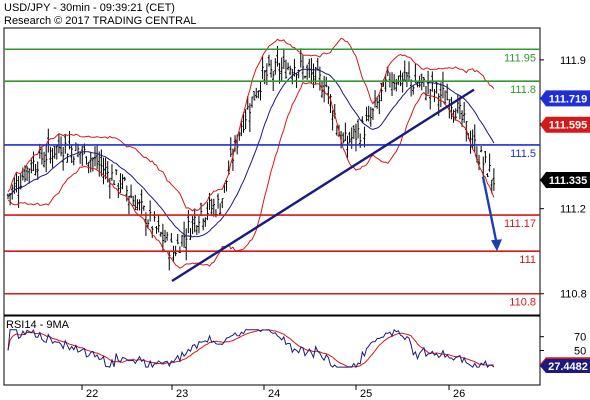 The height and width of the screenshot is (400, 590). Describe the element at coordinates (274, 394) in the screenshot. I see `x-tick-label: 24` at that location.